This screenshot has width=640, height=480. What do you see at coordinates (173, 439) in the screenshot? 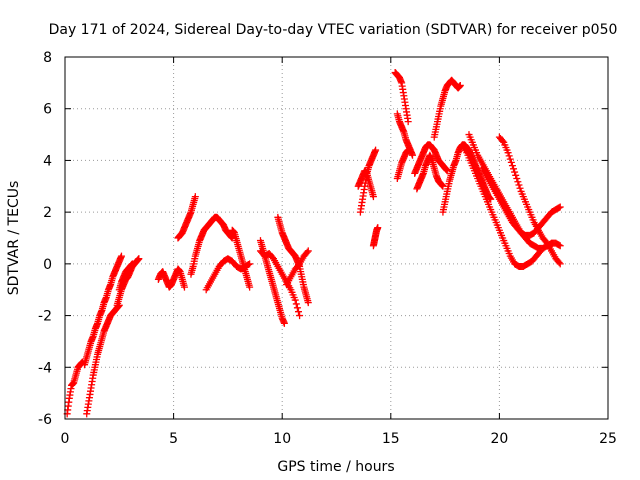
I see `x-tick-label: 5` at bounding box center [173, 439].